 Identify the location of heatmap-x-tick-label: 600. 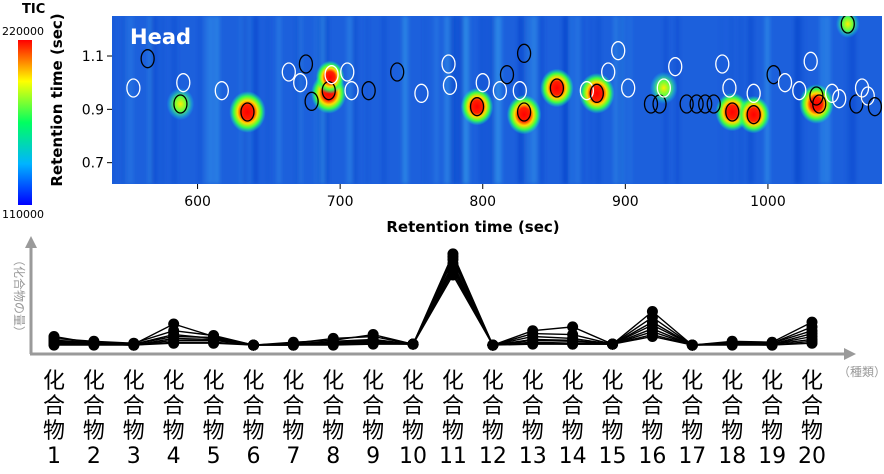
(197, 202).